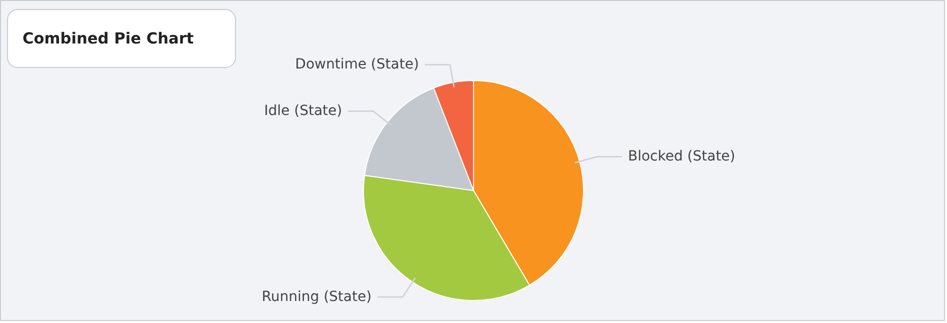  What do you see at coordinates (303, 111) in the screenshot?
I see `slice-label: Idle (State)` at bounding box center [303, 111].